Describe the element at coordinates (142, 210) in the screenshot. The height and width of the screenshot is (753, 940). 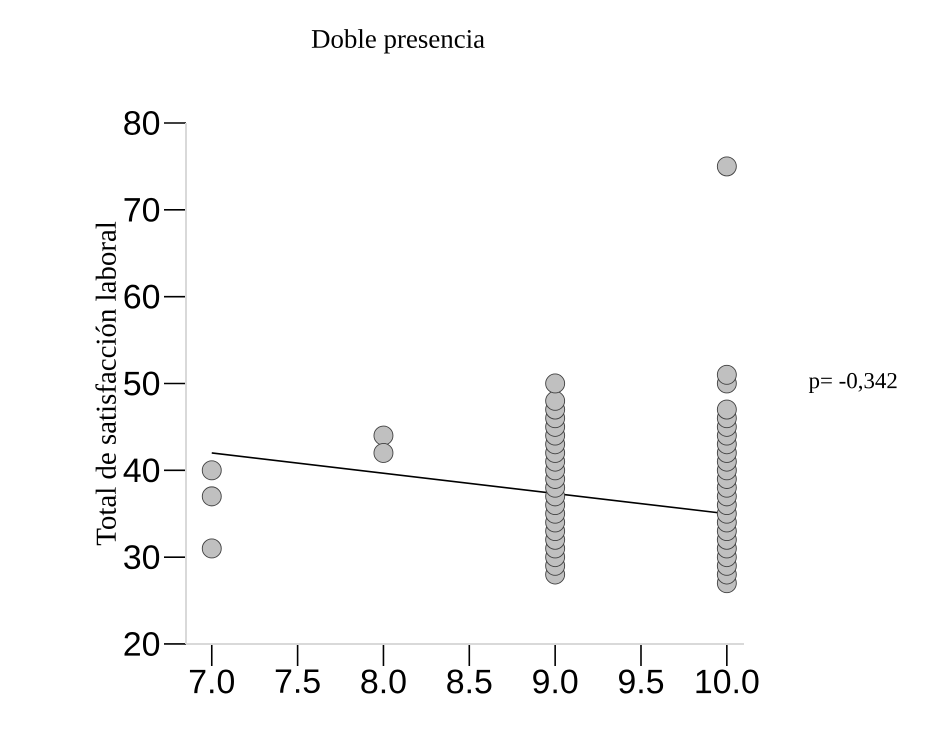
I see `y-tick-label: 70` at that location.